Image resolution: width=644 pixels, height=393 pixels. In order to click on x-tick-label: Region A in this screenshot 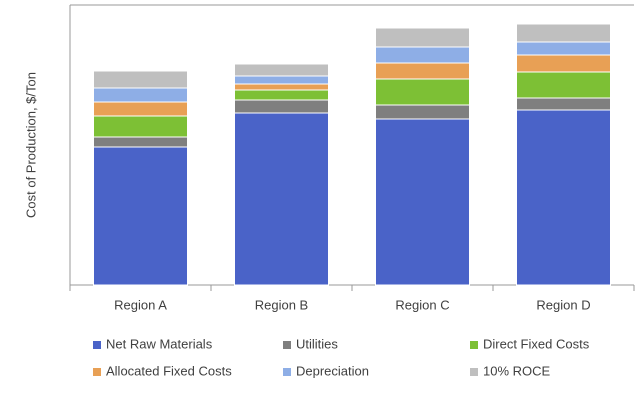, I will do `click(140, 304)`.